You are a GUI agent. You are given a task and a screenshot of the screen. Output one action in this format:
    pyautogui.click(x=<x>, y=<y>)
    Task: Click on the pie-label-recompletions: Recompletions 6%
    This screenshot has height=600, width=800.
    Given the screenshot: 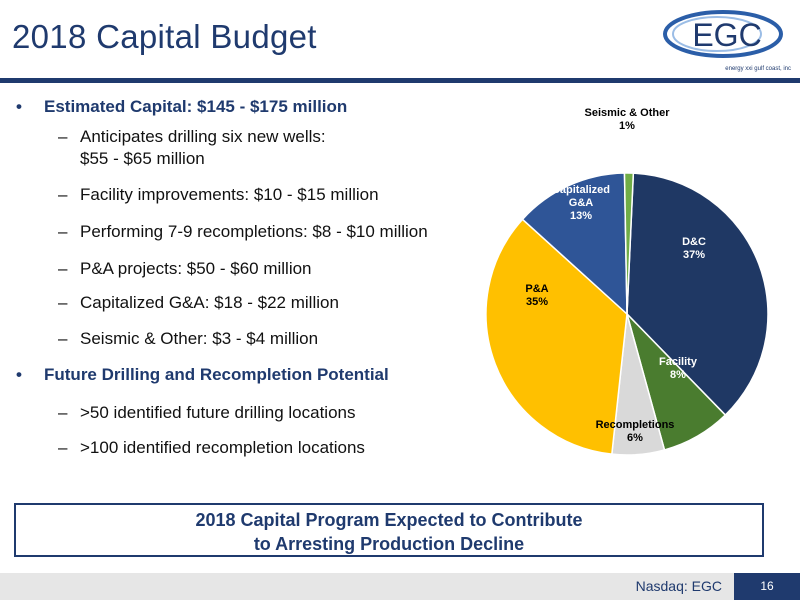 What is the action you would take?
    pyautogui.click(x=635, y=431)
    